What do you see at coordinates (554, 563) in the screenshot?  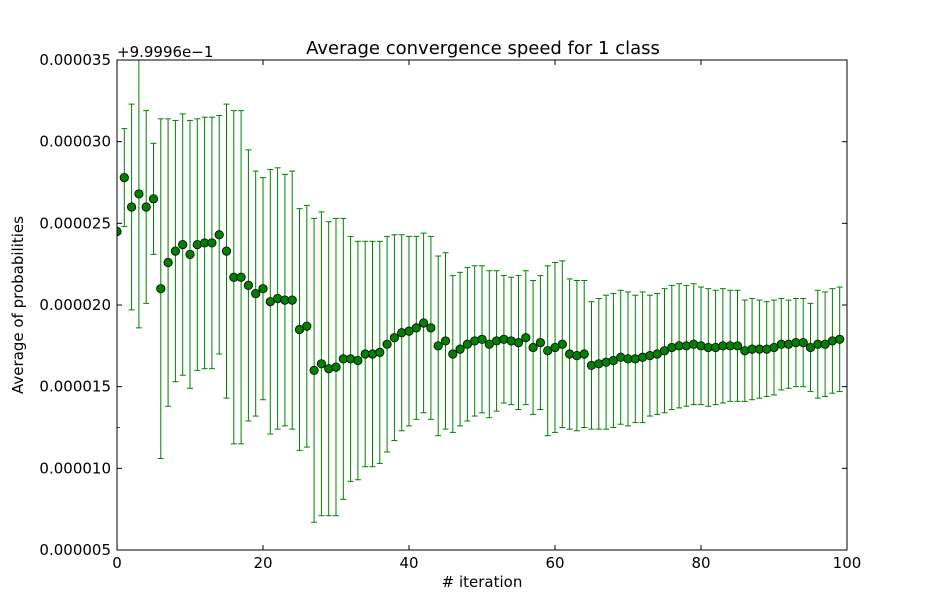 I see `x-tick-label: 60` at bounding box center [554, 563].